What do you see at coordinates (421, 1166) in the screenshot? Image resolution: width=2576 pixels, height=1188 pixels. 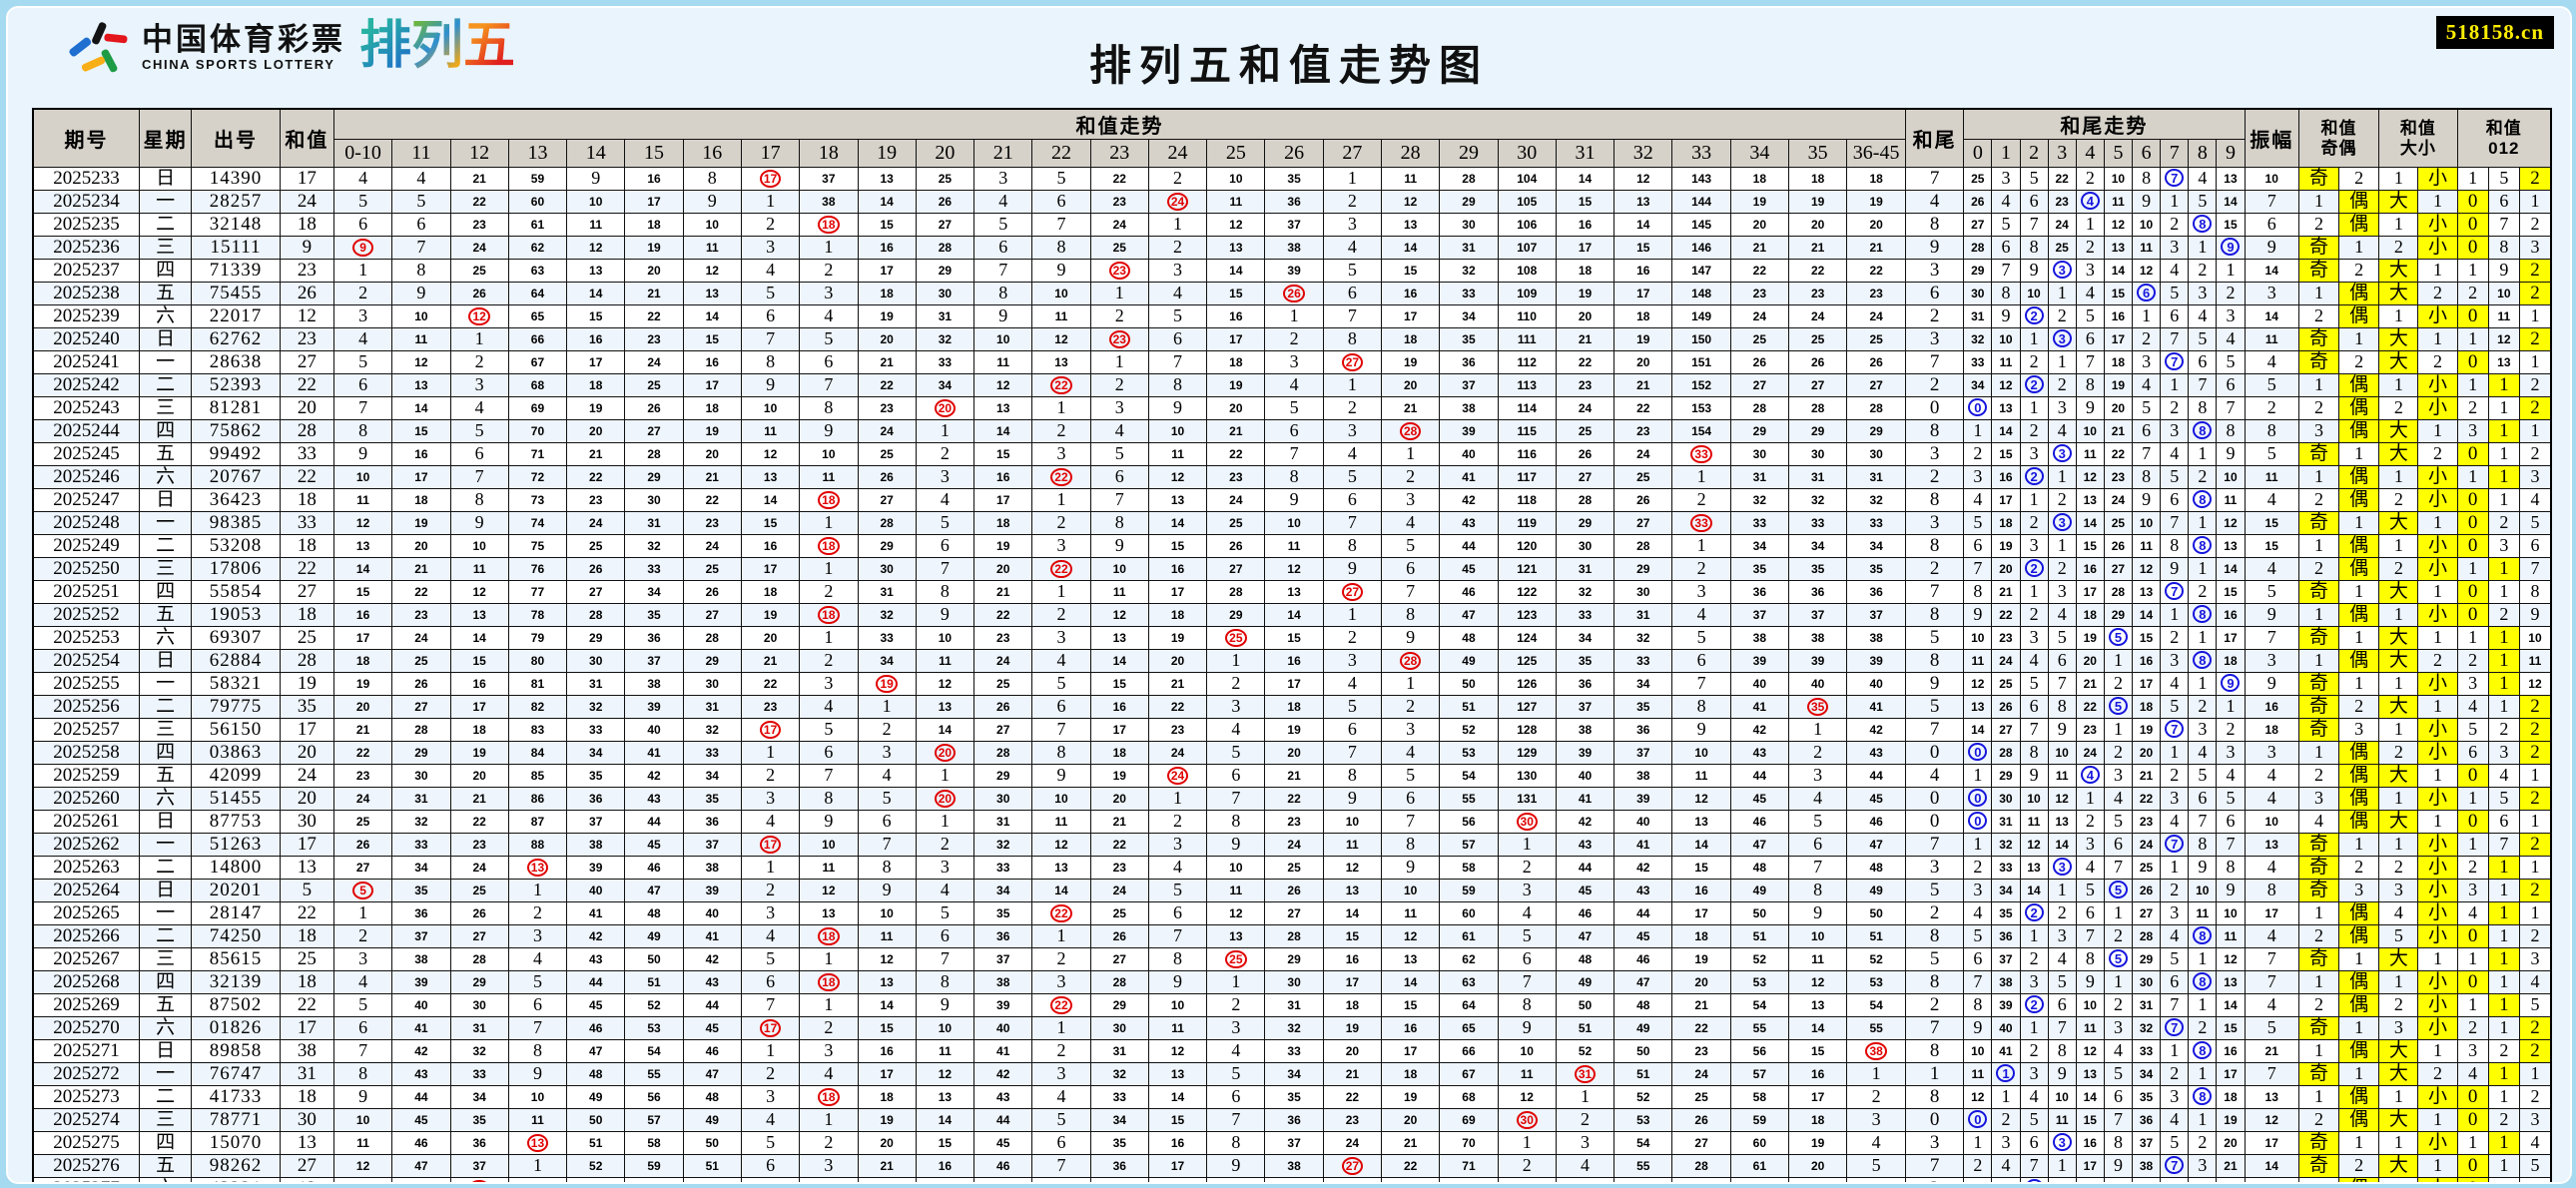 I see `miss-count: 47` at bounding box center [421, 1166].